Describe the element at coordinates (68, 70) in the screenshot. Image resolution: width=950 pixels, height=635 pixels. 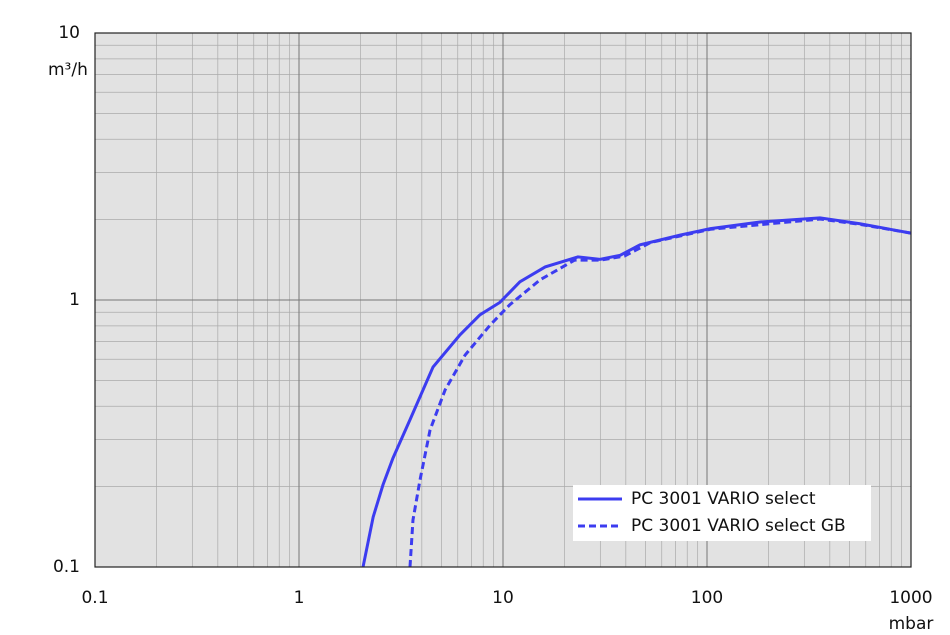
I see `y-axis-label: m³/h` at that location.